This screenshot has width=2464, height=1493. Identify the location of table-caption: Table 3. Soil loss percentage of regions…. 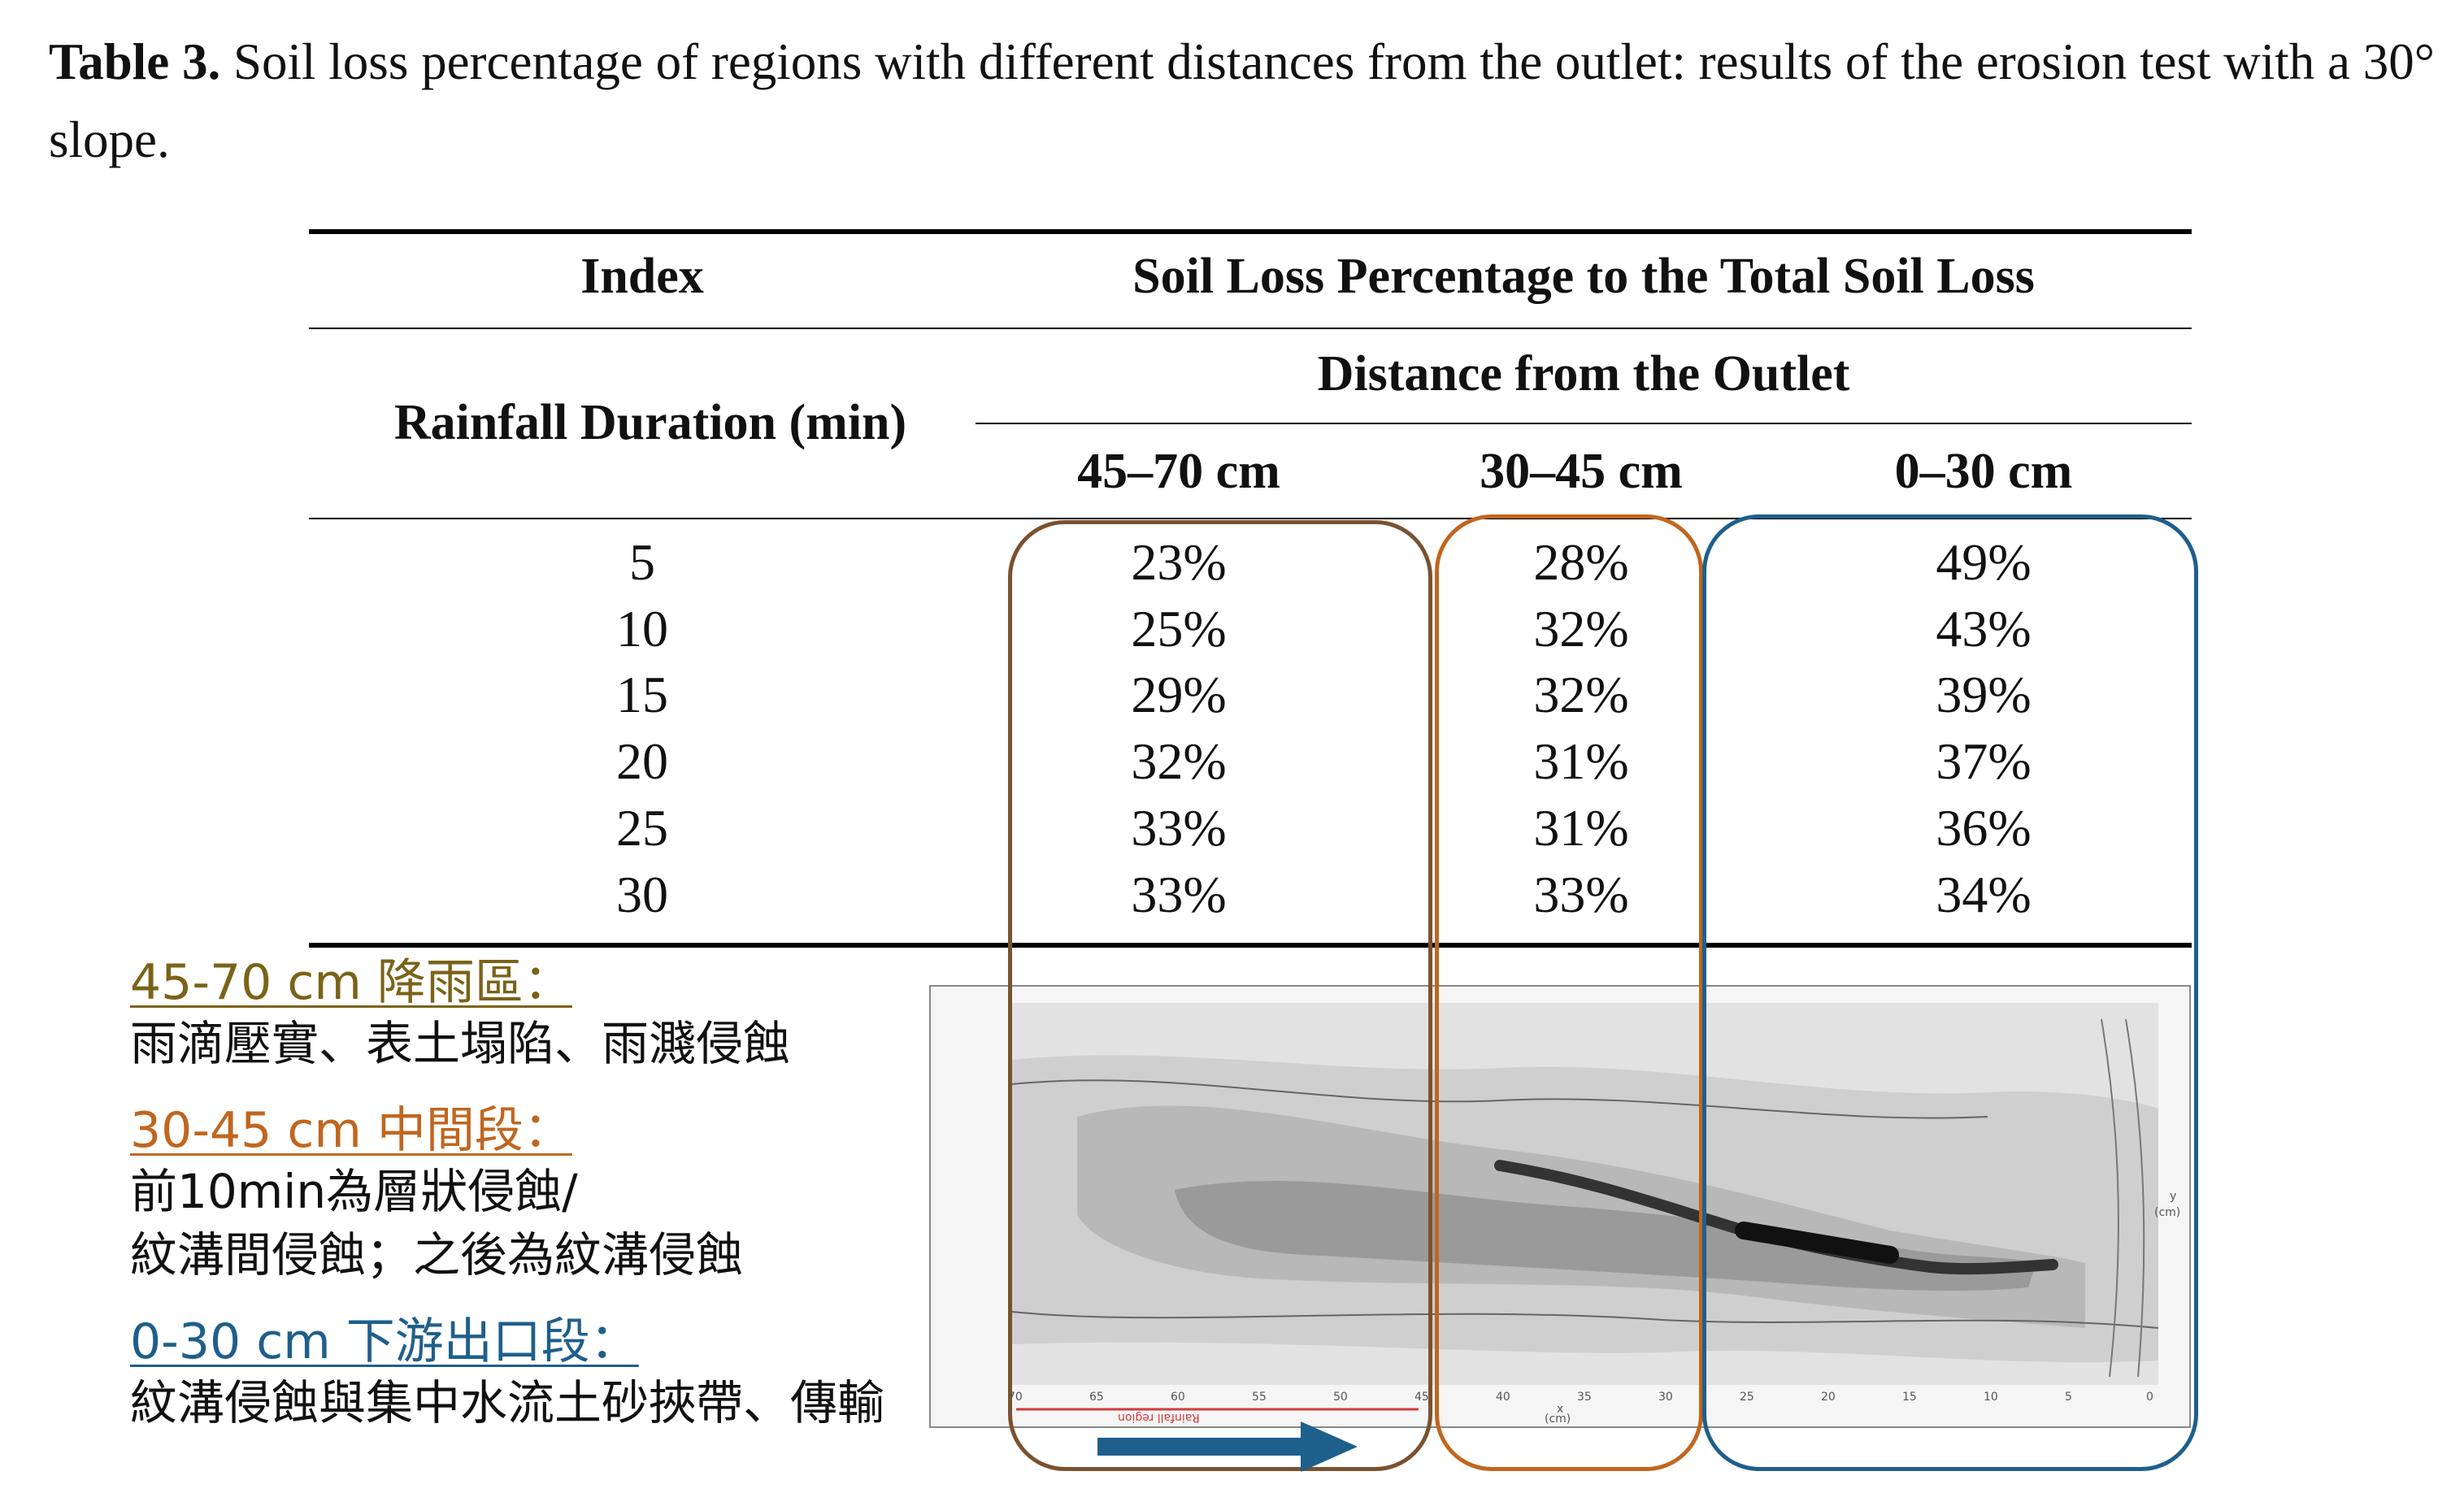
(1252, 101).